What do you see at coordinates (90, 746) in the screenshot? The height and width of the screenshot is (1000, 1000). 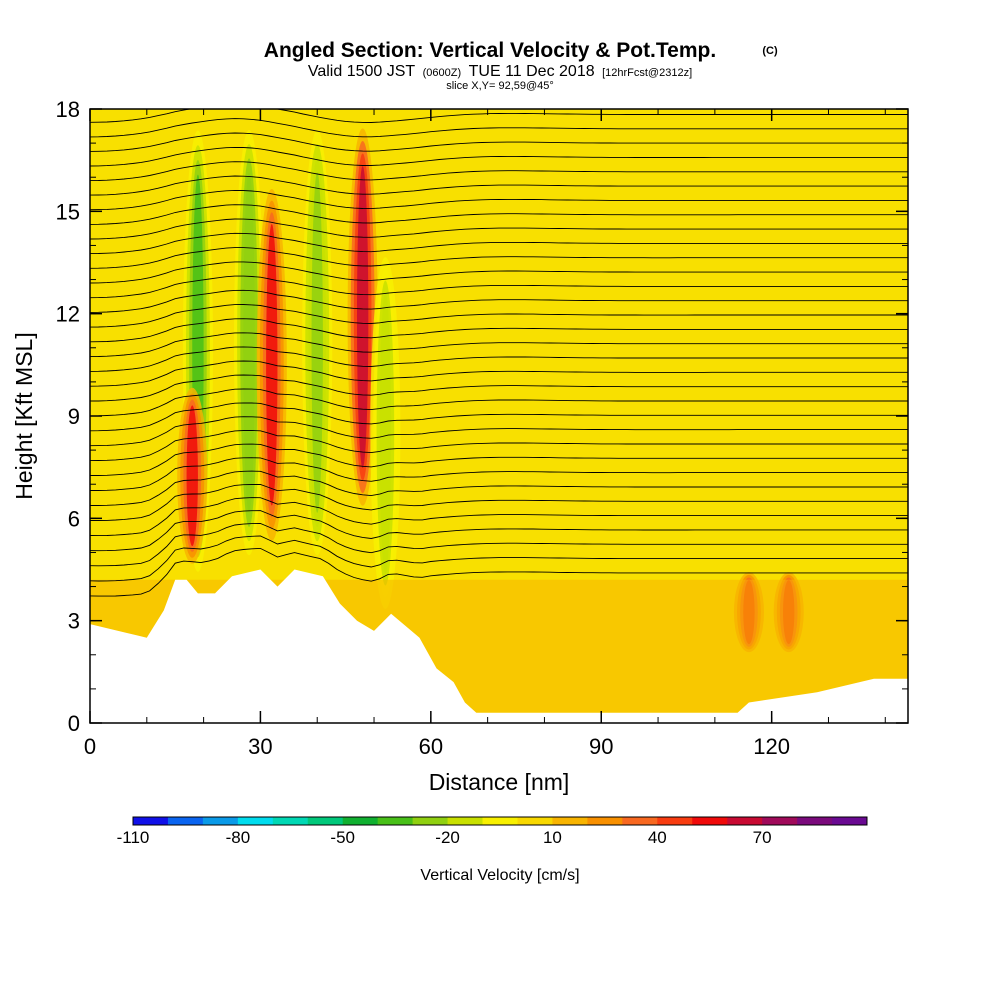 I see `x-tick-label: 0` at bounding box center [90, 746].